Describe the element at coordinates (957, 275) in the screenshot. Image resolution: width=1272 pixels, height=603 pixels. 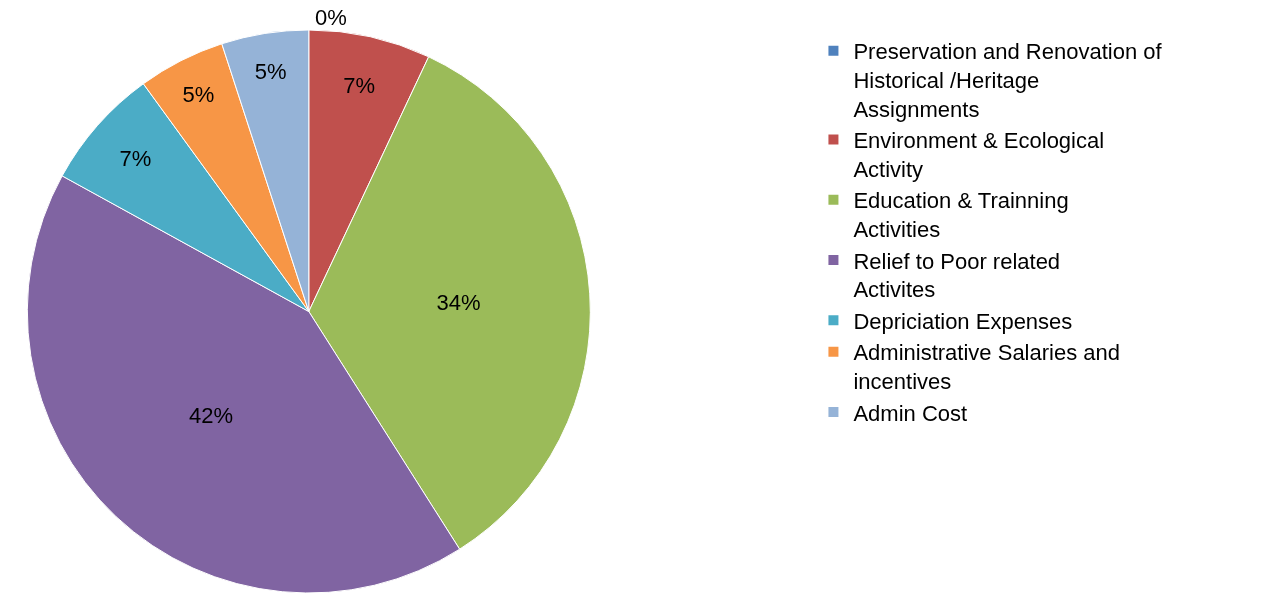
I see `legend-label: Relief to Poor related Activites` at that location.